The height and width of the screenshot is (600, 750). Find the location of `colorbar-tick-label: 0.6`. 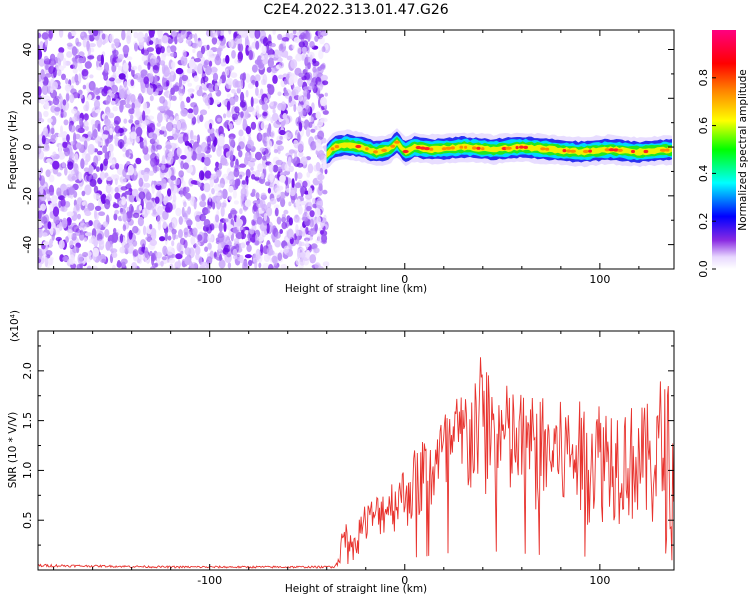

colorbar-tick-label: 0.6 is located at coordinates (703, 126).